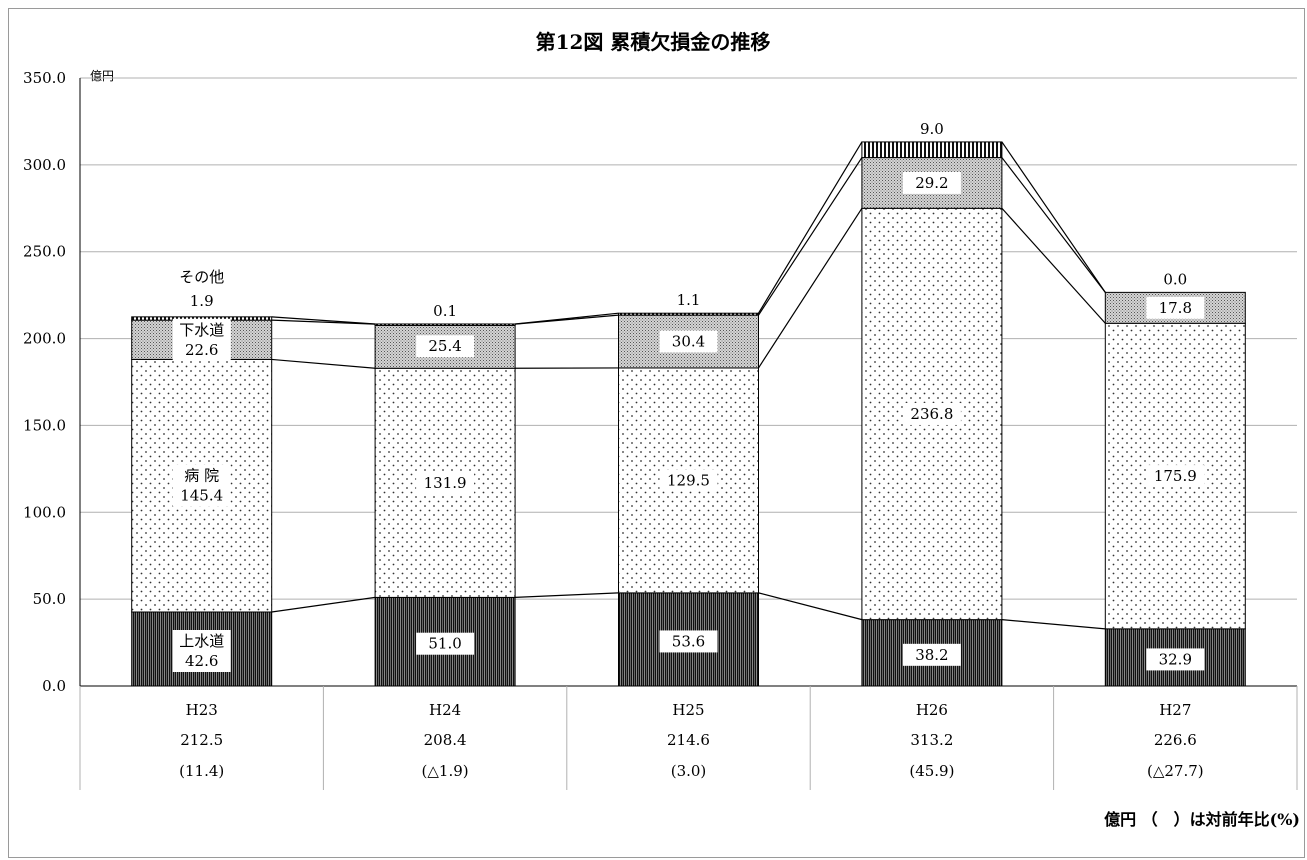  Describe the element at coordinates (201, 476) in the screenshot. I see `label-hospital-text: 病 院` at that location.